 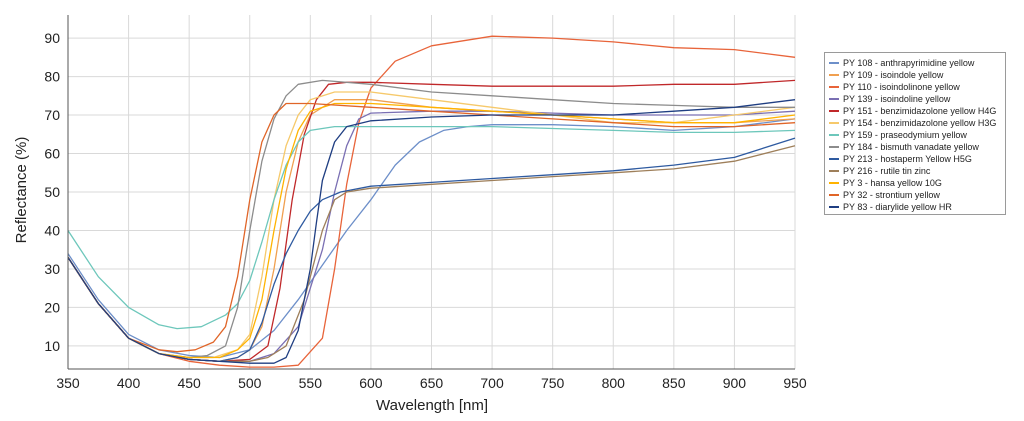 I want to click on x-tick-label: 950, so click(x=795, y=383).